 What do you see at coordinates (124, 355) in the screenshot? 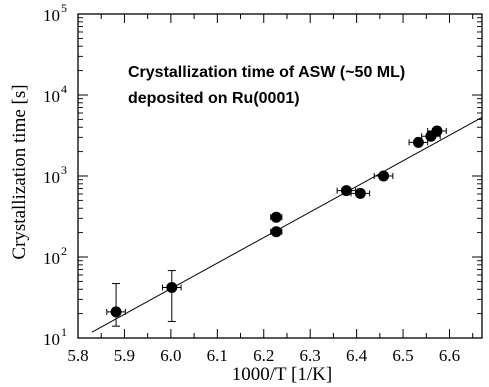
I see `x-tick-label: 5.9` at bounding box center [124, 355].